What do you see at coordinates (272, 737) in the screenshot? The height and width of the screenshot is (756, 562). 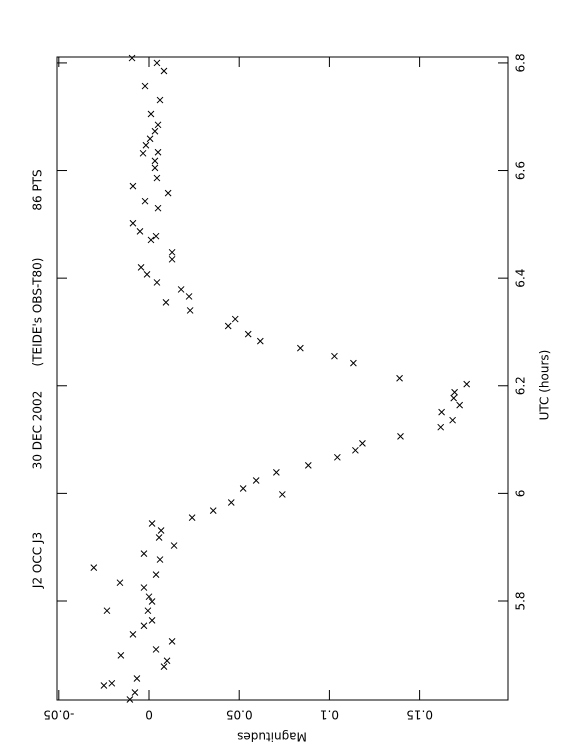 I see `y-axis-label: Magnitudes` at bounding box center [272, 737].